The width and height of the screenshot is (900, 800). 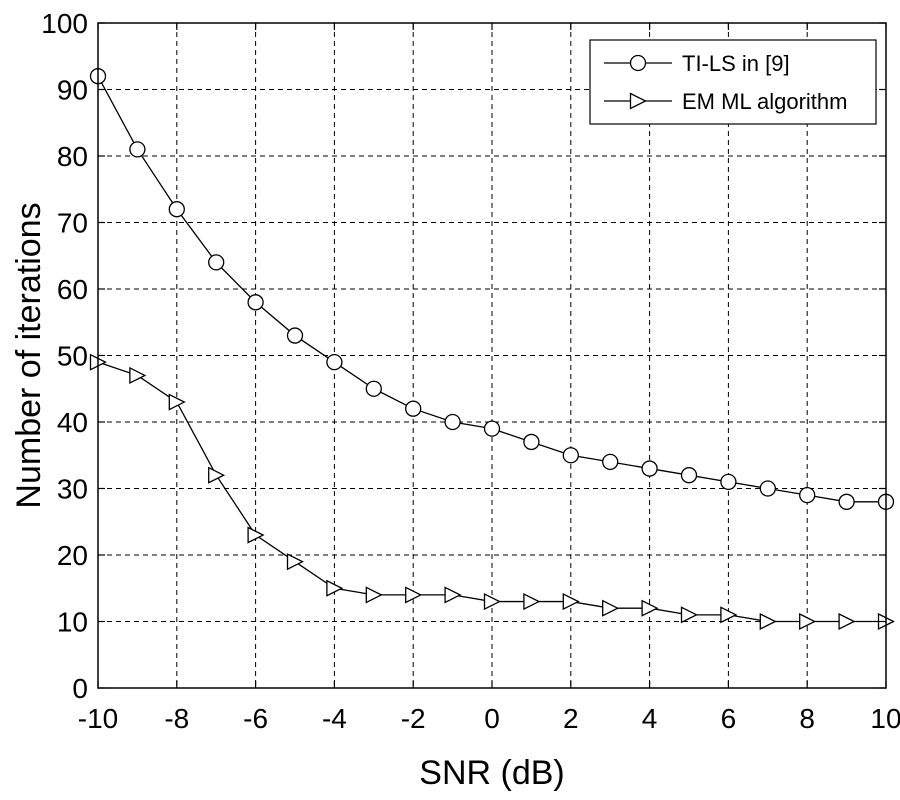 I want to click on y-tick-label: 100, so click(x=64, y=23).